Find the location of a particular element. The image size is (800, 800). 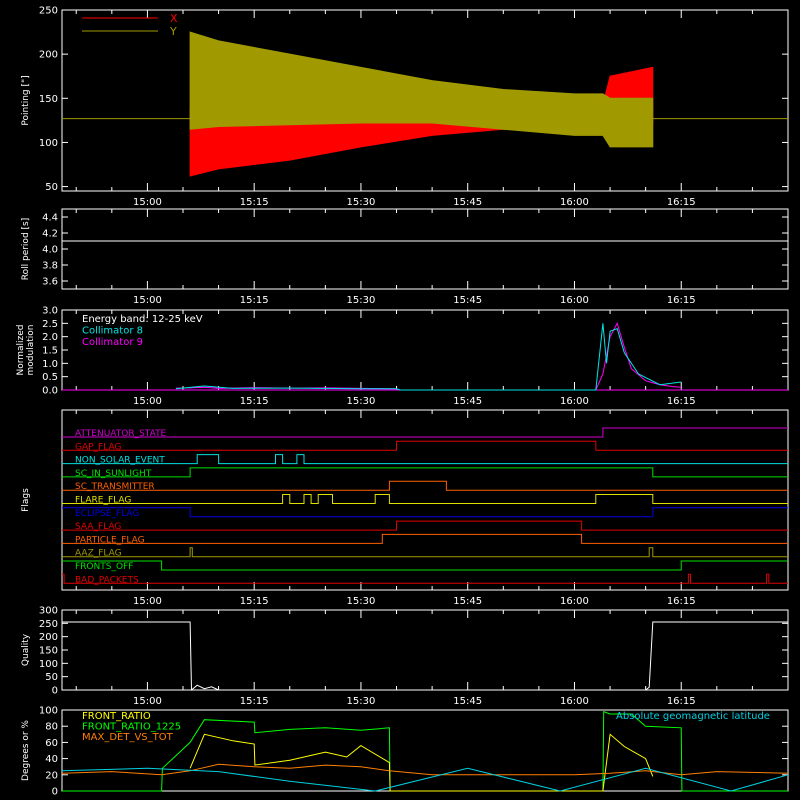

modulation-ylabel: modulation is located at coordinates (31, 350).